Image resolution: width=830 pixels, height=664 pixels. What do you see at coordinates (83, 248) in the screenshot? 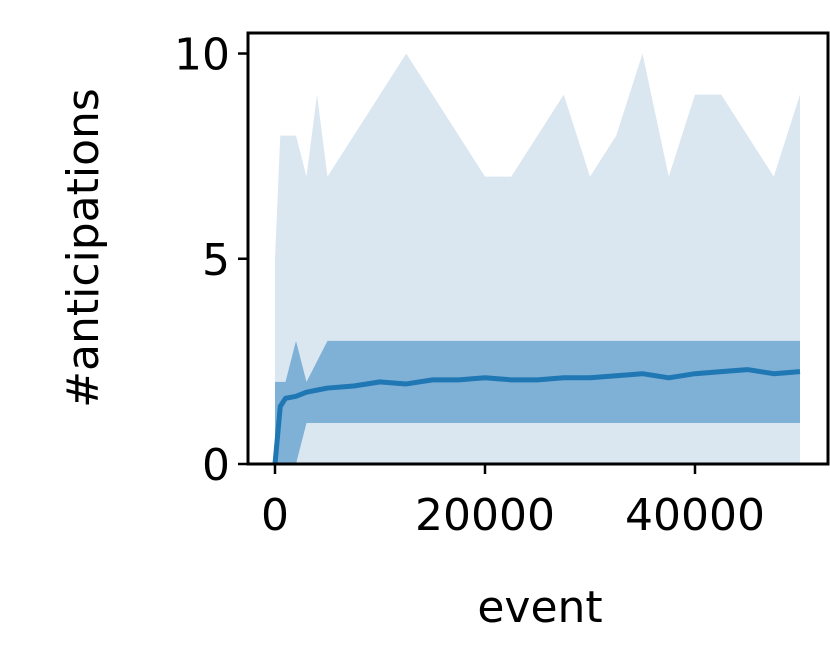
I see `y-axis-label: #anticipations` at bounding box center [83, 248].